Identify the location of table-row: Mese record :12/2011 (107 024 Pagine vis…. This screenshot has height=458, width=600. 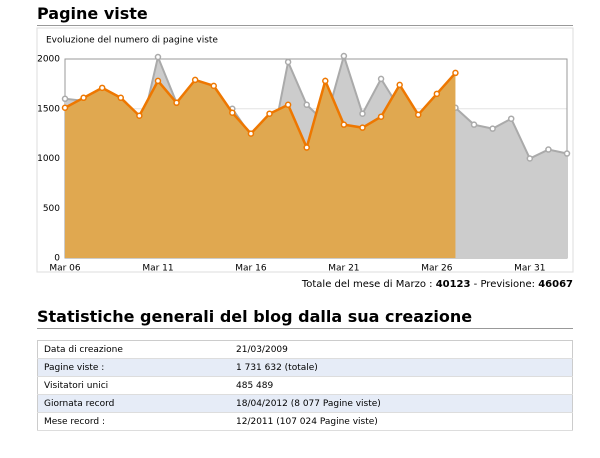
(305, 421).